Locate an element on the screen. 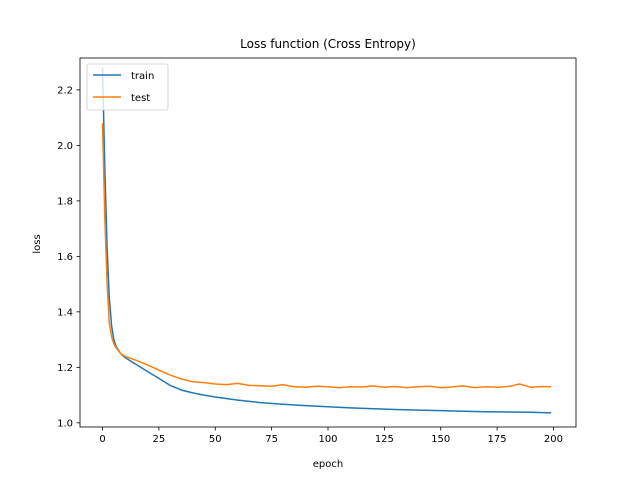  y-tick-label: 1.4 is located at coordinates (65, 312).